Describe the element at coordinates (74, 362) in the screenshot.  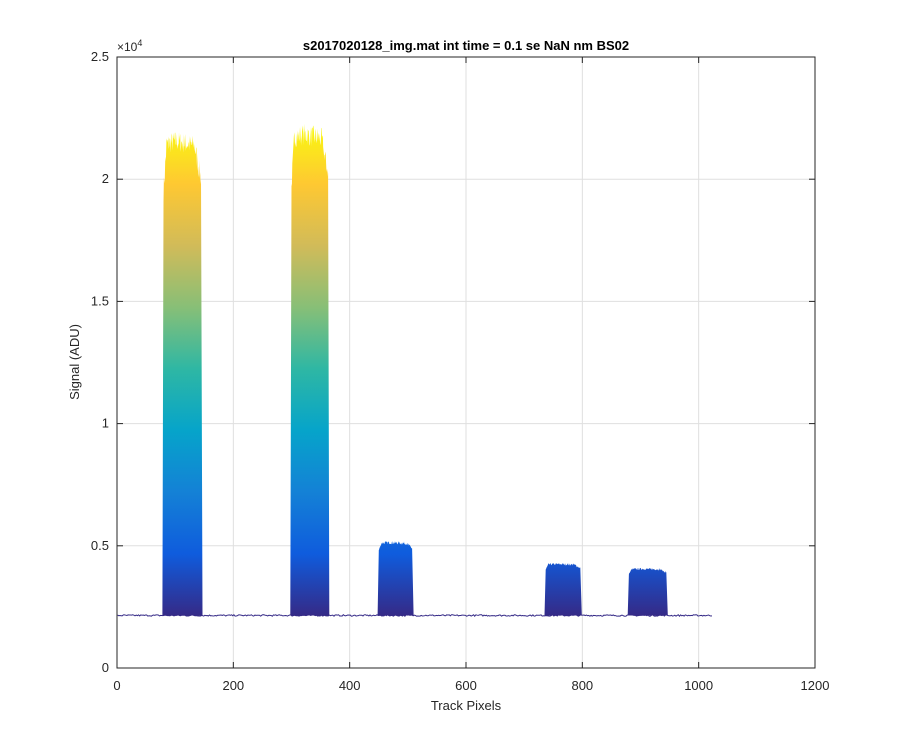
I see `y-axis-label: Signal (ADU)` at that location.